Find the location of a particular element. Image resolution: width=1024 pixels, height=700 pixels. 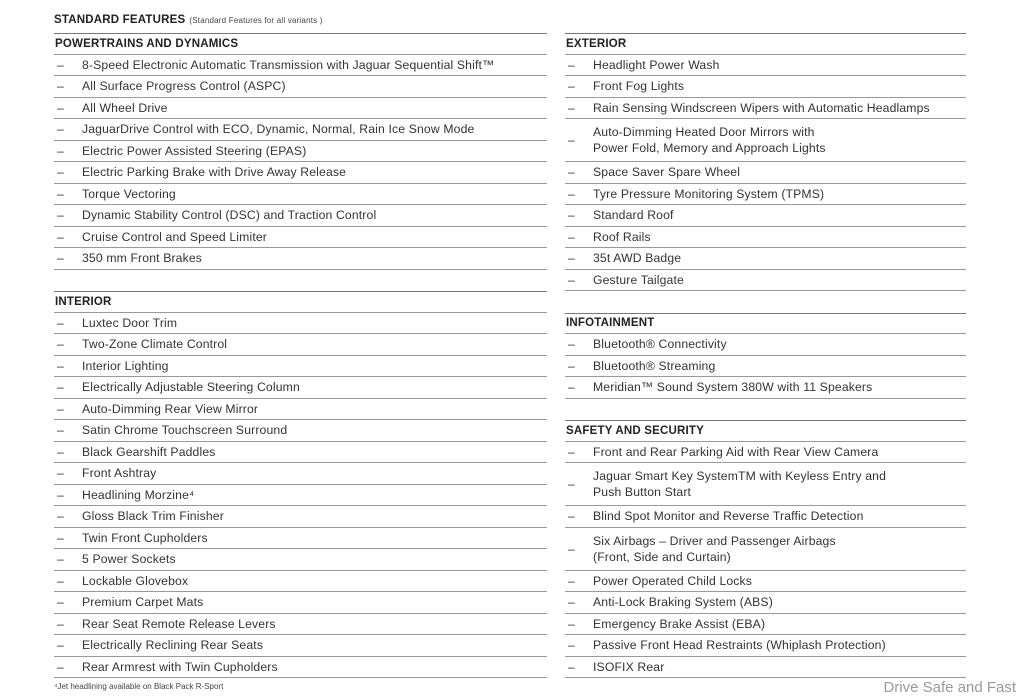

feature-item: – 5 Power Sockets is located at coordinates (300, 560).